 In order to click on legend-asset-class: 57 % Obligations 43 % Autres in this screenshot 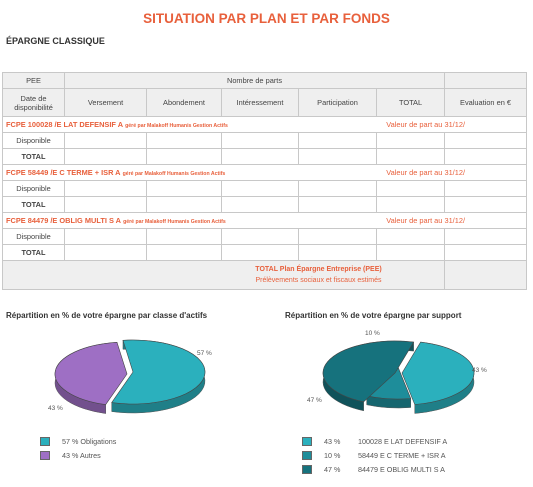, I will do `click(78, 448)`.